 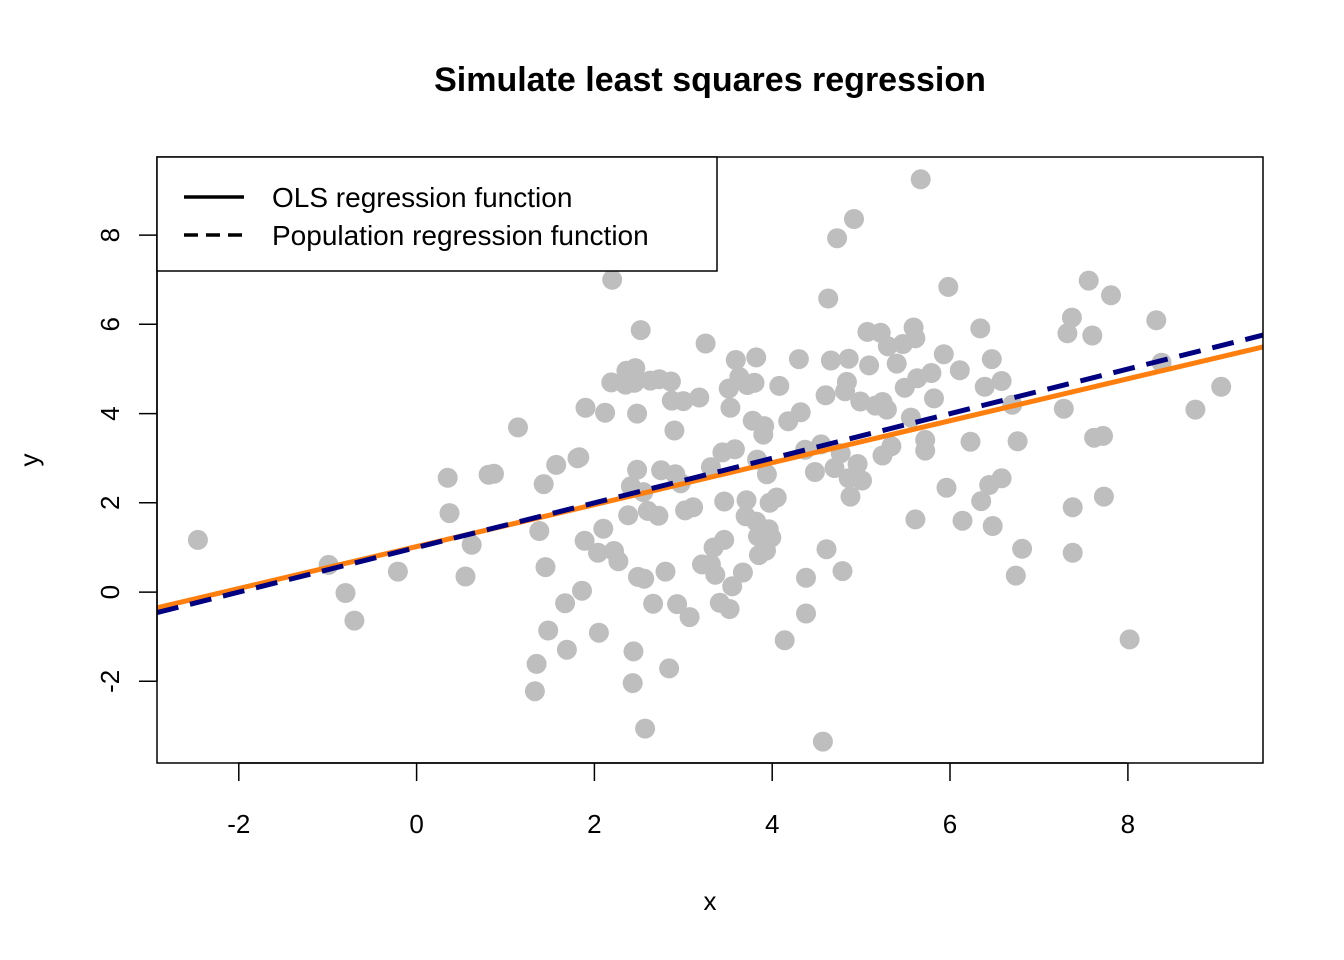 I want to click on y-axis-label: y, so click(x=29, y=460).